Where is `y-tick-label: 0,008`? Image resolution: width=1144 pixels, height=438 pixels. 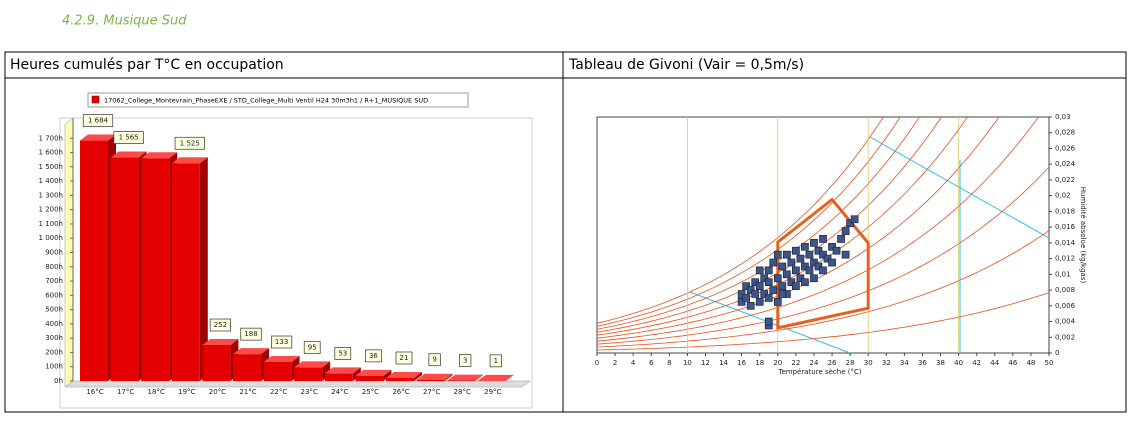
y-tick-label: 0,008 is located at coordinates (1065, 290).